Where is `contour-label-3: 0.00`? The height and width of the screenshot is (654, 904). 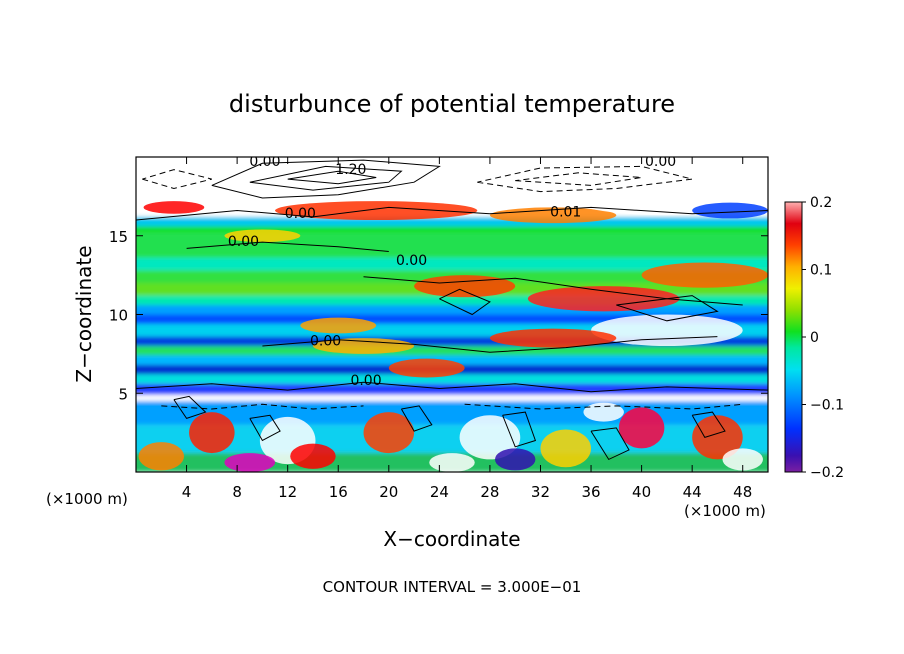 contour-label-3: 0.00 is located at coordinates (300, 214).